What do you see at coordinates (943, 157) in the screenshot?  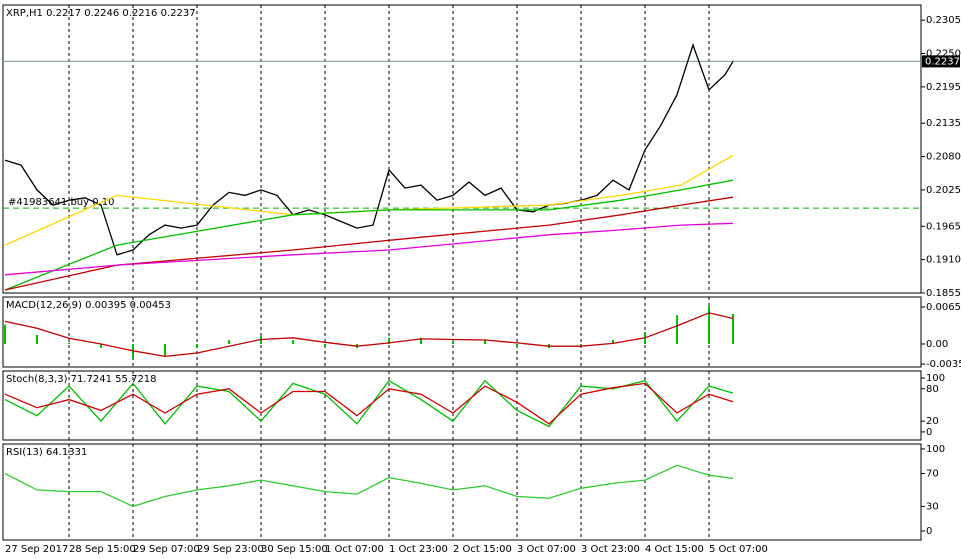 I see `y-tick-label: 0.2080` at bounding box center [943, 157].